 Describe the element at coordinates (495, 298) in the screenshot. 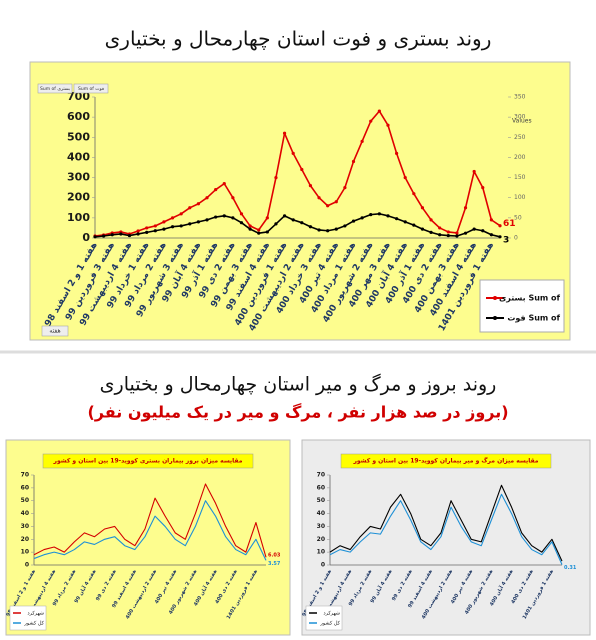

I see `legend-marker` at that location.